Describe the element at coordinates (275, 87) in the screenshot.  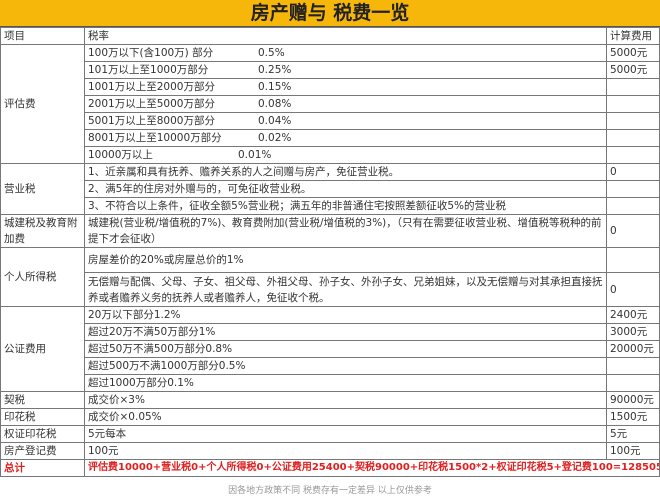
I see `appraisal-rate: 0.15%` at that location.